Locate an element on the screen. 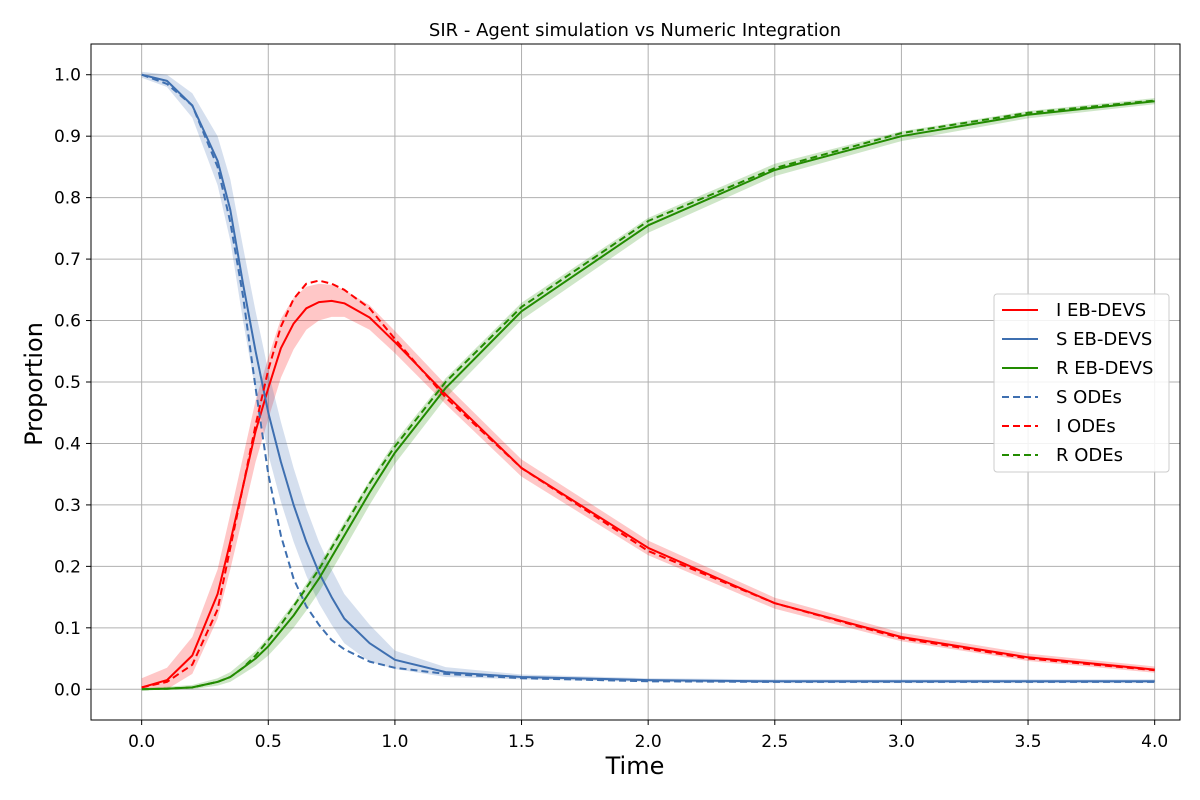 The width and height of the screenshot is (1200, 800). y-tick-label: 0.3 is located at coordinates (67, 506).